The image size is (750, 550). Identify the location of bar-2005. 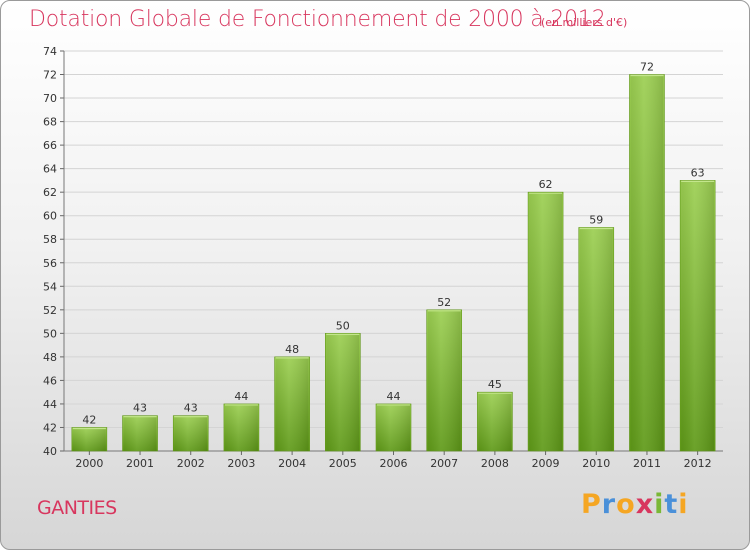
(343, 392).